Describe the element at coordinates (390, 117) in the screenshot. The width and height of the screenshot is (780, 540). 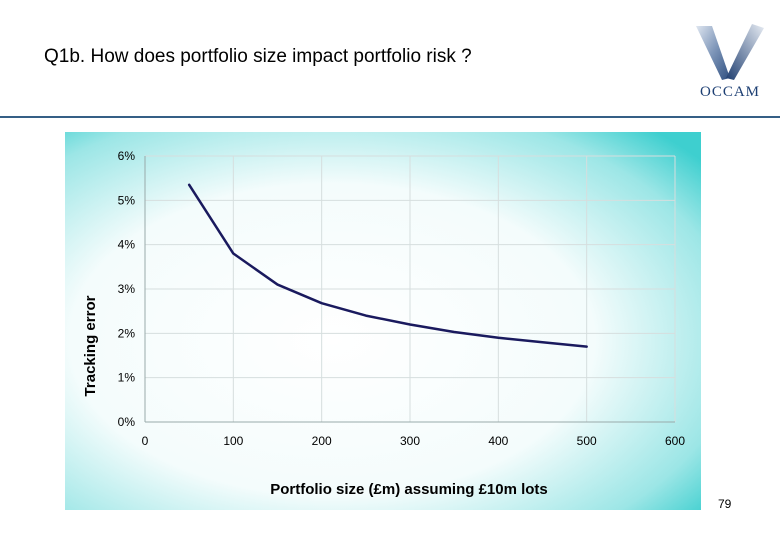
I see `title-divider` at that location.